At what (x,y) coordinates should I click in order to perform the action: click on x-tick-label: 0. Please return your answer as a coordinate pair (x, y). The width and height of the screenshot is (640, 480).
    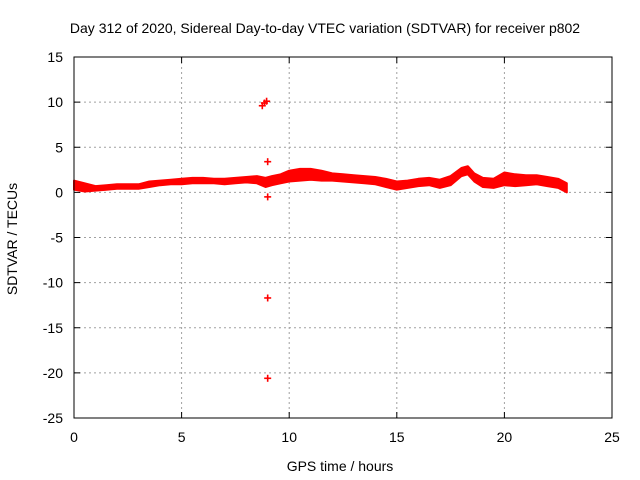
    Looking at the image, I should click on (74, 437).